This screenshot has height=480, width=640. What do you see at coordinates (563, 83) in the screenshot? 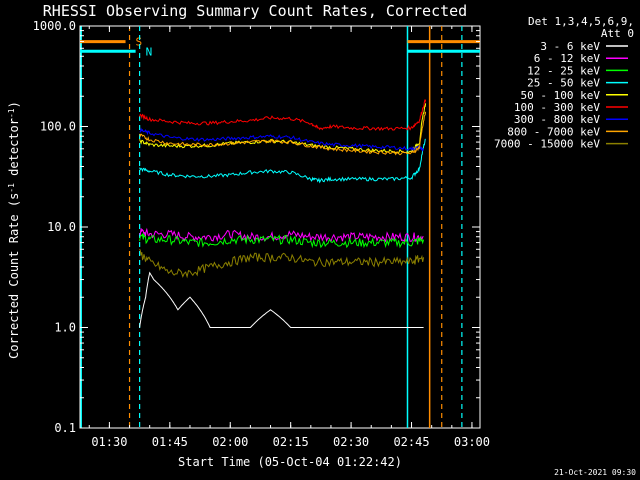
I see `legend-label-3: 25 - 50 keV` at bounding box center [563, 83].